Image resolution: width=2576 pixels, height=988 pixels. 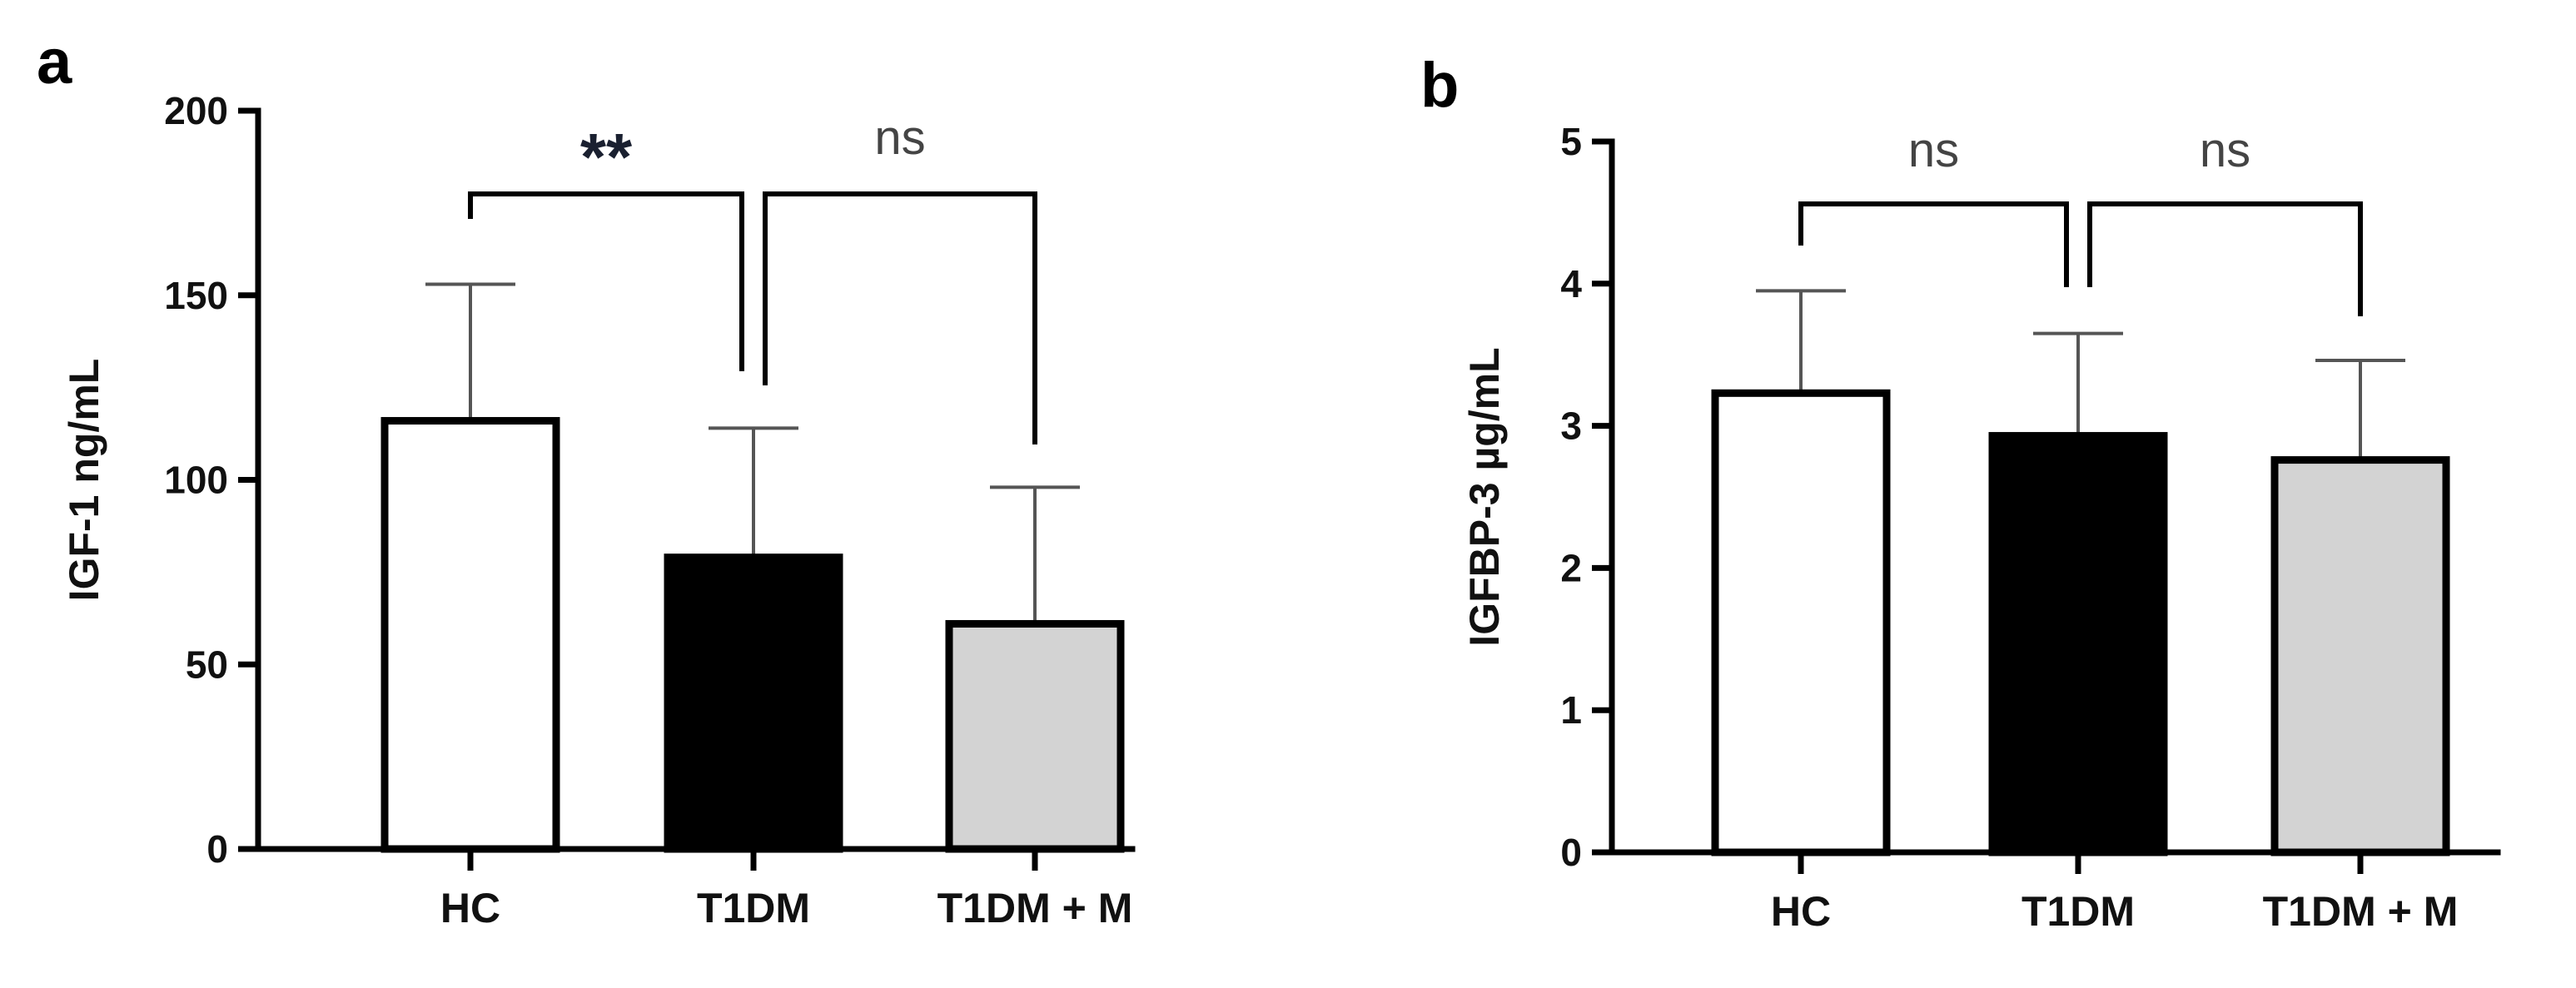 I want to click on y-tick-label: 200, so click(x=196, y=110).